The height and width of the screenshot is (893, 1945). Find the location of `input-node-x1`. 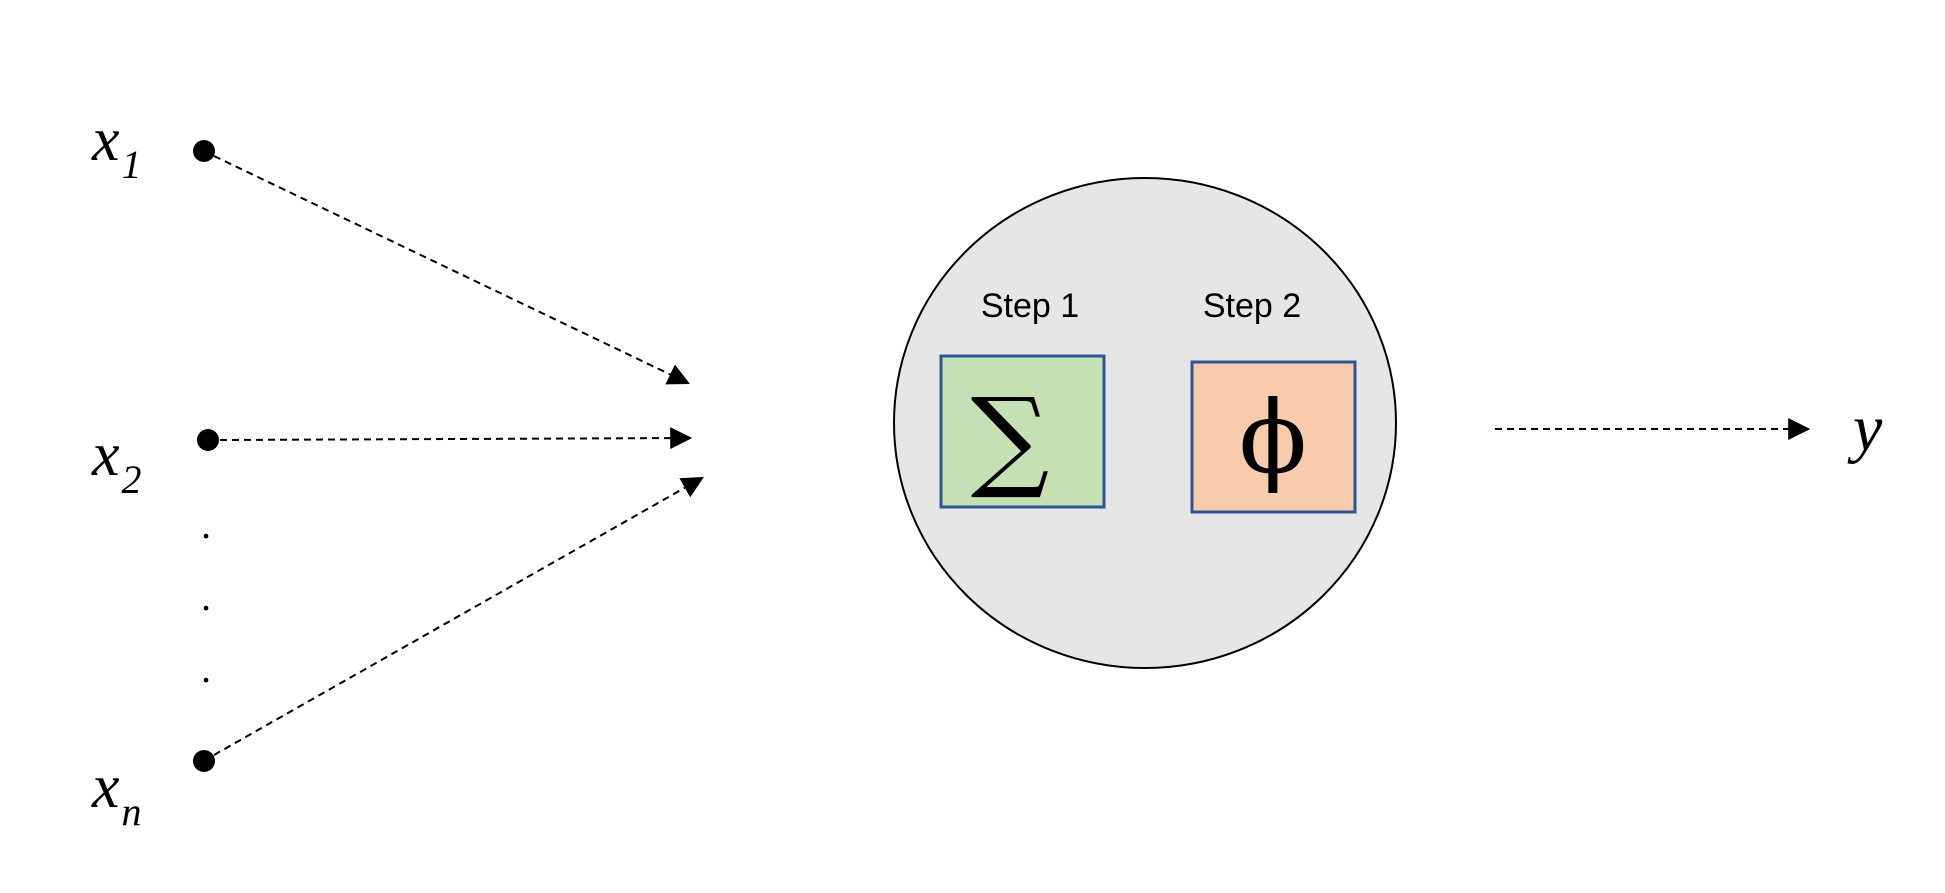

input-node-x1 is located at coordinates (204, 151).